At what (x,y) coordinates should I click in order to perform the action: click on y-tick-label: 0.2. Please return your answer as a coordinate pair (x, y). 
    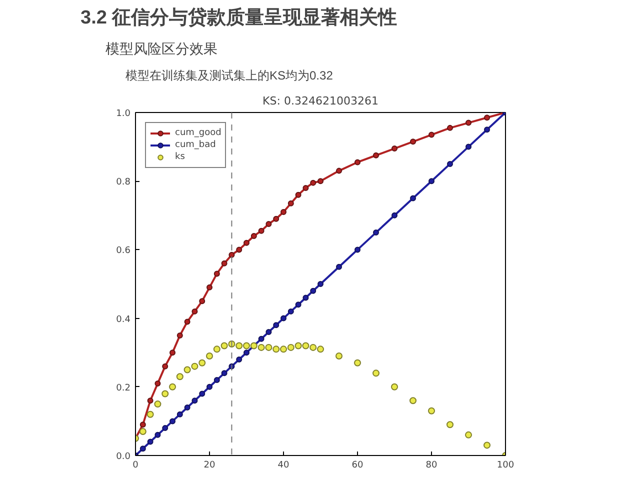
    Looking at the image, I should click on (123, 388).